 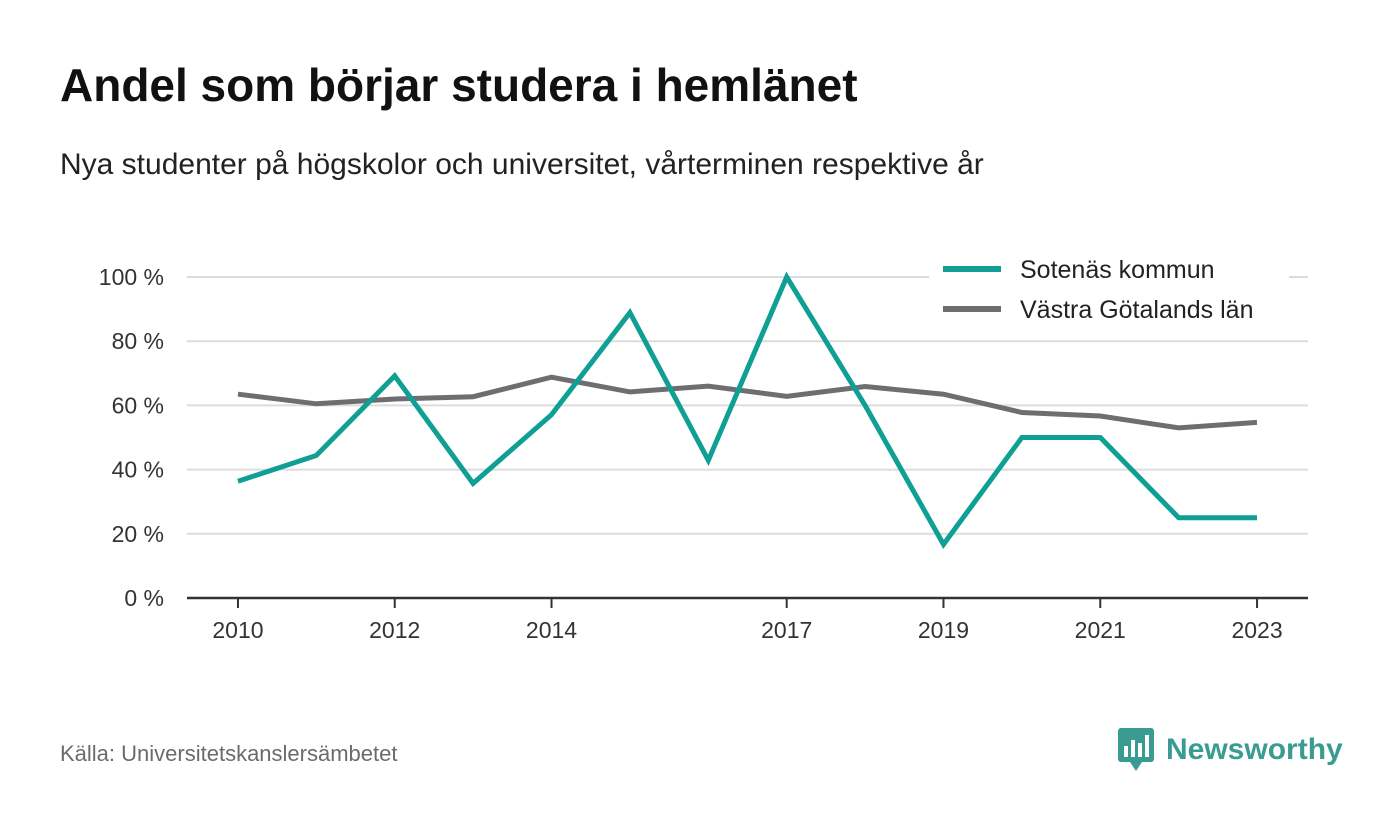 What do you see at coordinates (138, 470) in the screenshot?
I see `y-tick-label: 40 %` at bounding box center [138, 470].